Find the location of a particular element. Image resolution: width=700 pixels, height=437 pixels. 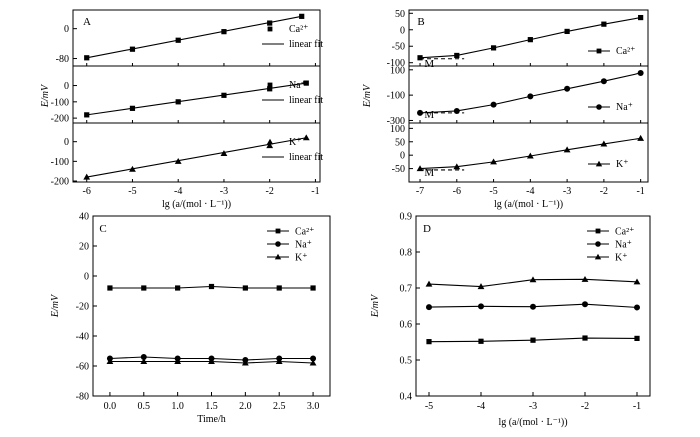

panel-B-subplot-1-ytick-label: -100 is located at coordinates (396, 96).